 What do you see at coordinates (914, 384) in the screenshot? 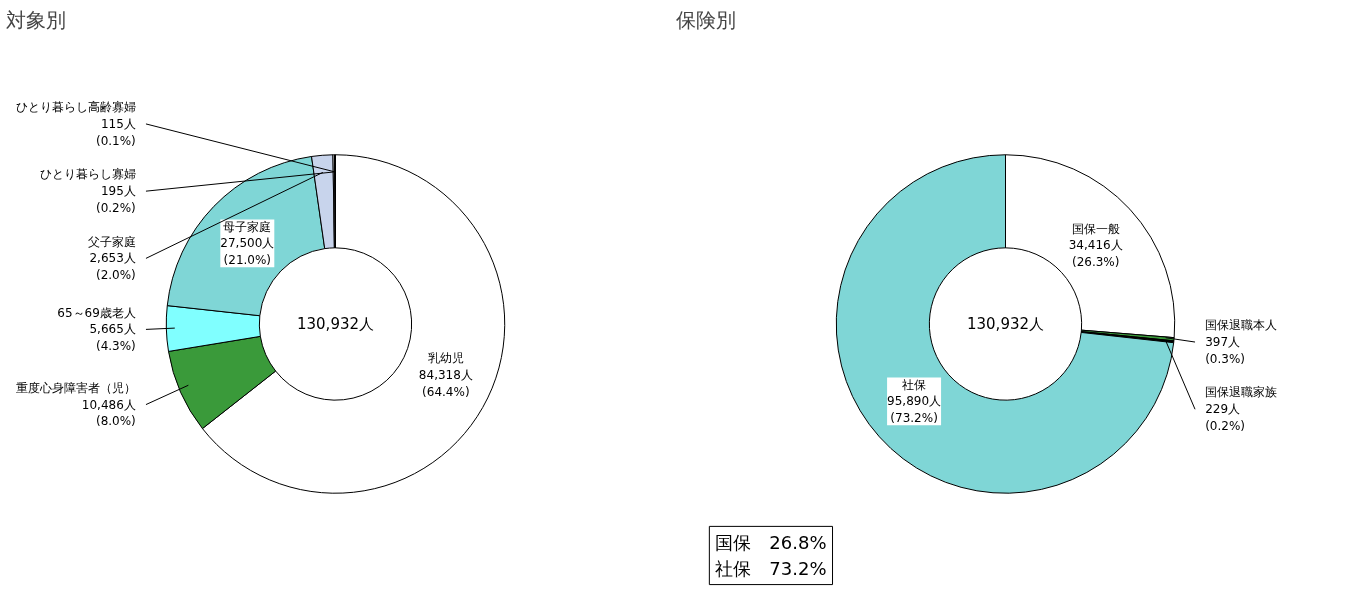
I see `slice-label: 社保` at bounding box center [914, 384].